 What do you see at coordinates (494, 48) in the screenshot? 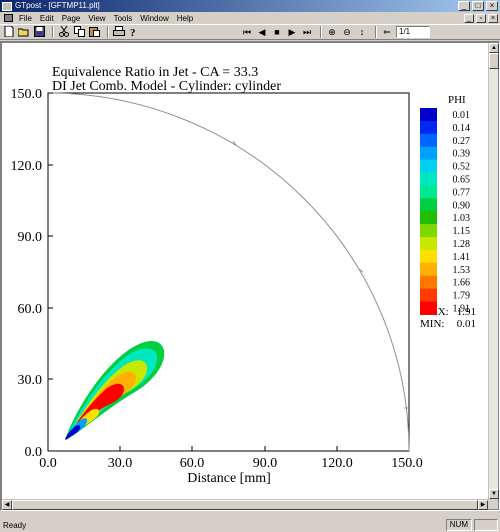
I see `scroll-up-icon: ▲` at bounding box center [494, 48].